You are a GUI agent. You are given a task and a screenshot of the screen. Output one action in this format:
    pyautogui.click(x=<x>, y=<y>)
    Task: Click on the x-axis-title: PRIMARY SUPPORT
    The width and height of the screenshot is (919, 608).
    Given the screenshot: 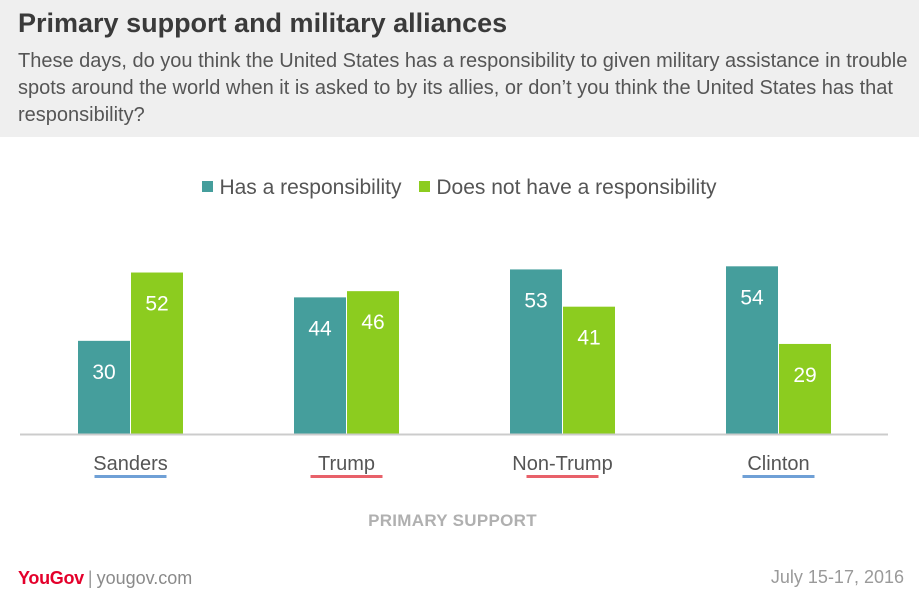 What is the action you would take?
    pyautogui.click(x=452, y=520)
    